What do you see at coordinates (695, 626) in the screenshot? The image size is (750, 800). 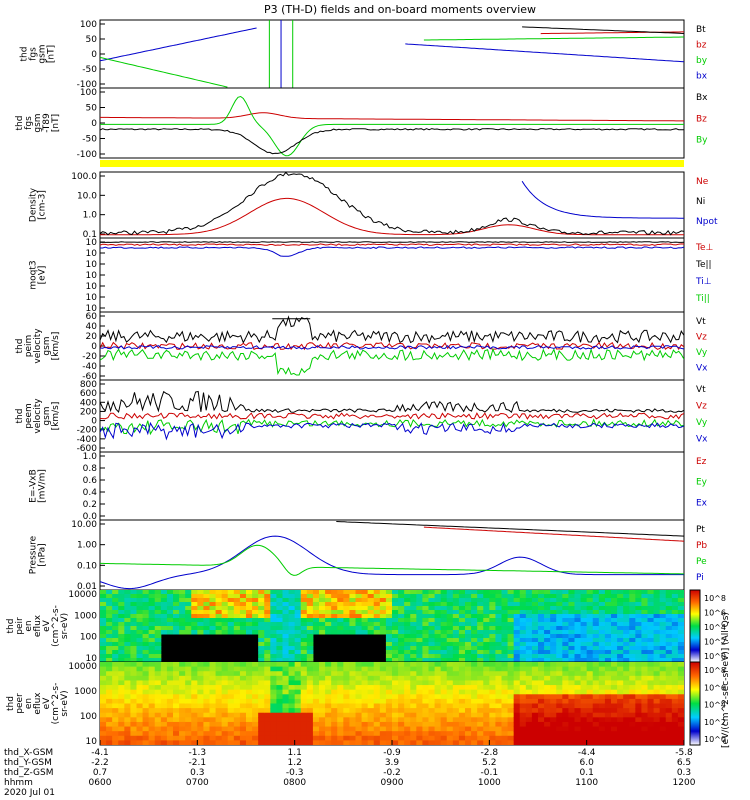 I see `colorbar` at bounding box center [695, 626].